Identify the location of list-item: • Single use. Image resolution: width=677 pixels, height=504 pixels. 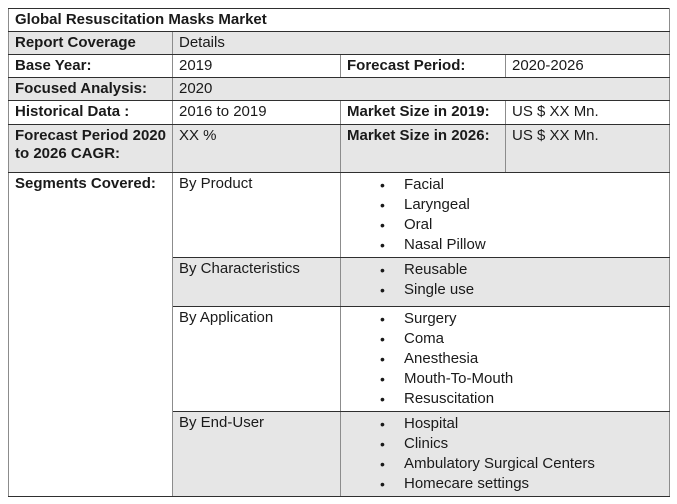
(505, 290).